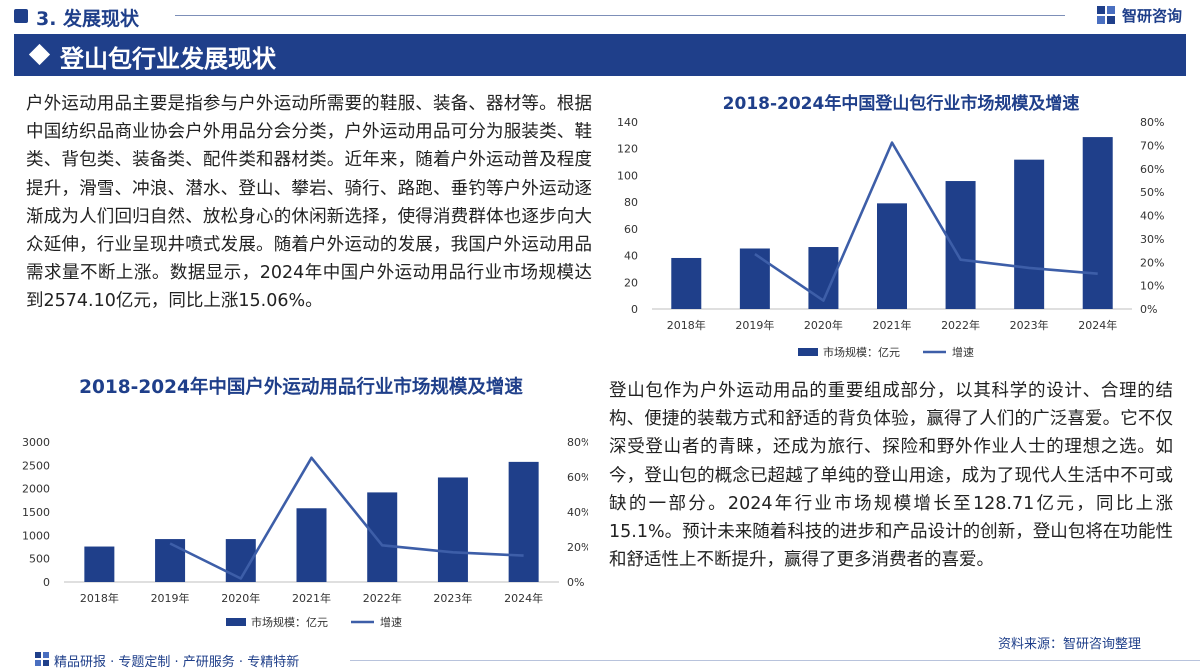  What do you see at coordinates (88, 19) in the screenshot?
I see `section-label: 3. 发展现状` at bounding box center [88, 19].